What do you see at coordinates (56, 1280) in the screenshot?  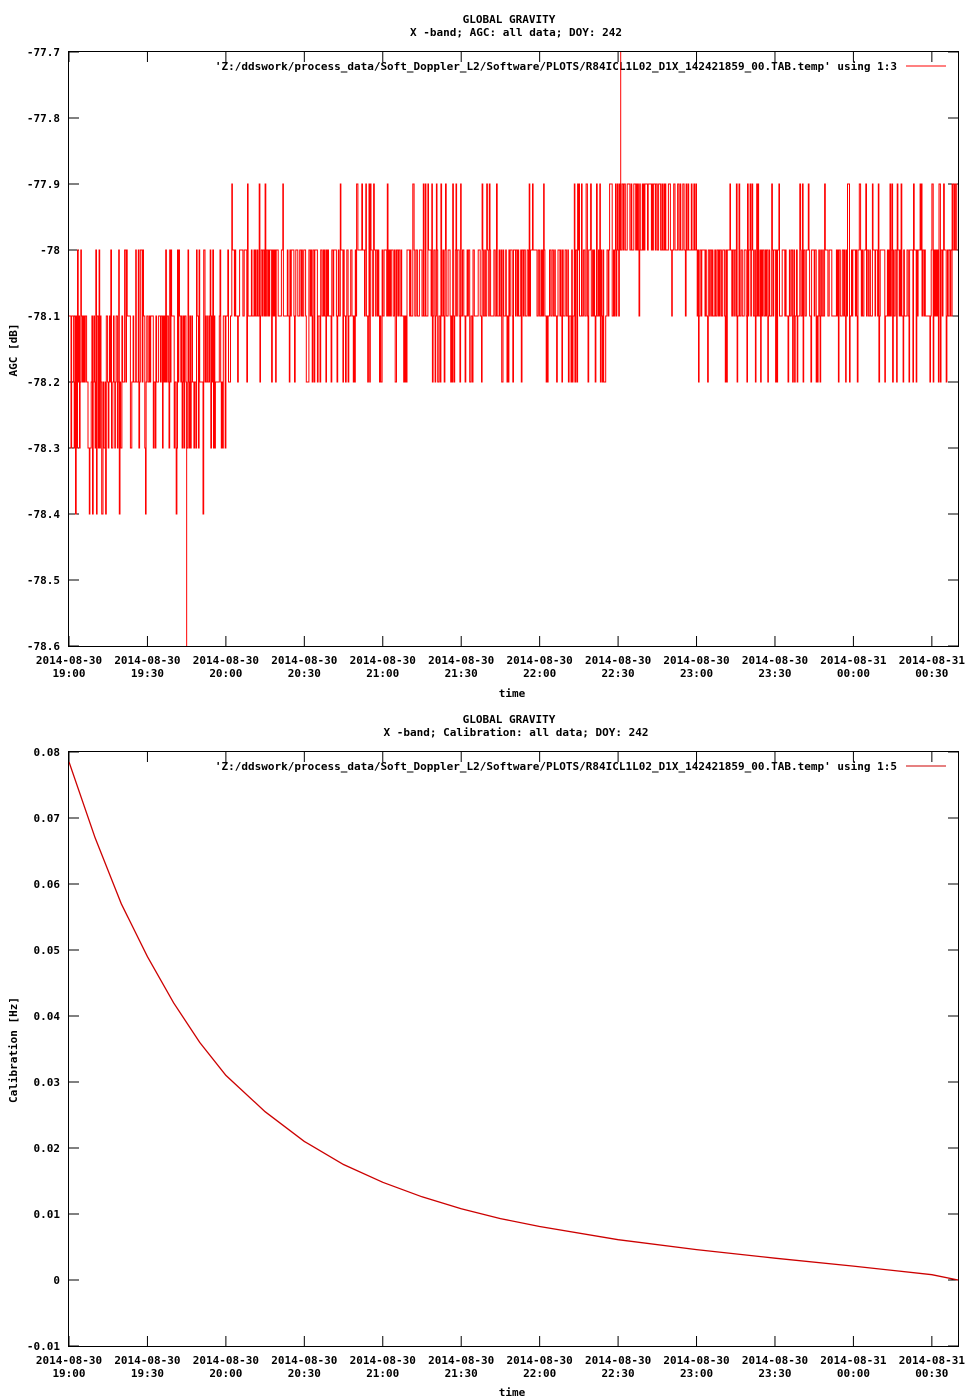 I see `y-tick-label: 0` at bounding box center [56, 1280].